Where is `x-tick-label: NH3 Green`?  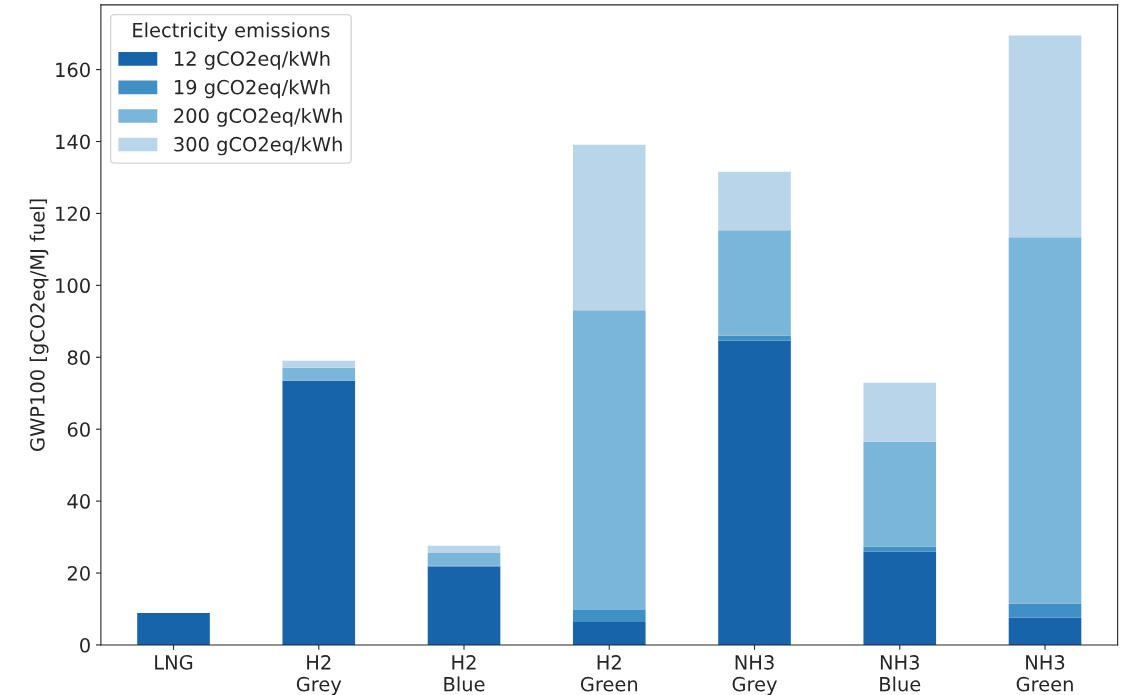
x-tick-label: NH3 Green is located at coordinates (1044, 673).